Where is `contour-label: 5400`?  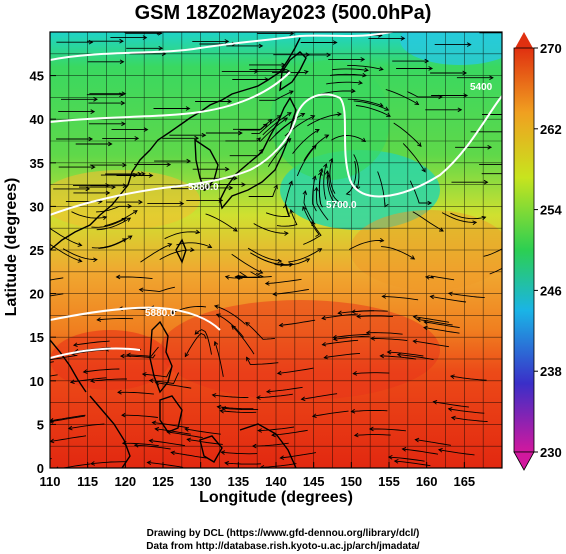
contour-label: 5400 is located at coordinates (481, 87).